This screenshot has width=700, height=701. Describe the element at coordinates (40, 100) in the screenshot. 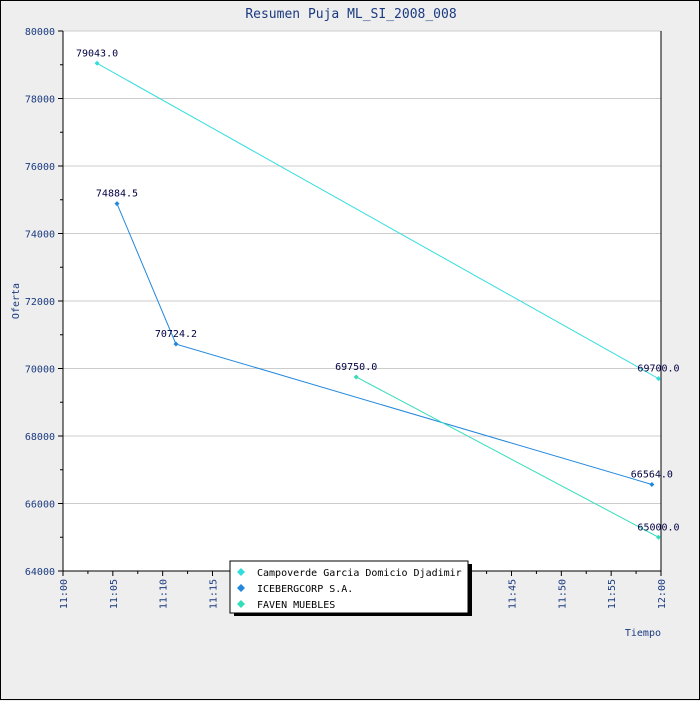

I see `y-tick-label: 78000` at that location.